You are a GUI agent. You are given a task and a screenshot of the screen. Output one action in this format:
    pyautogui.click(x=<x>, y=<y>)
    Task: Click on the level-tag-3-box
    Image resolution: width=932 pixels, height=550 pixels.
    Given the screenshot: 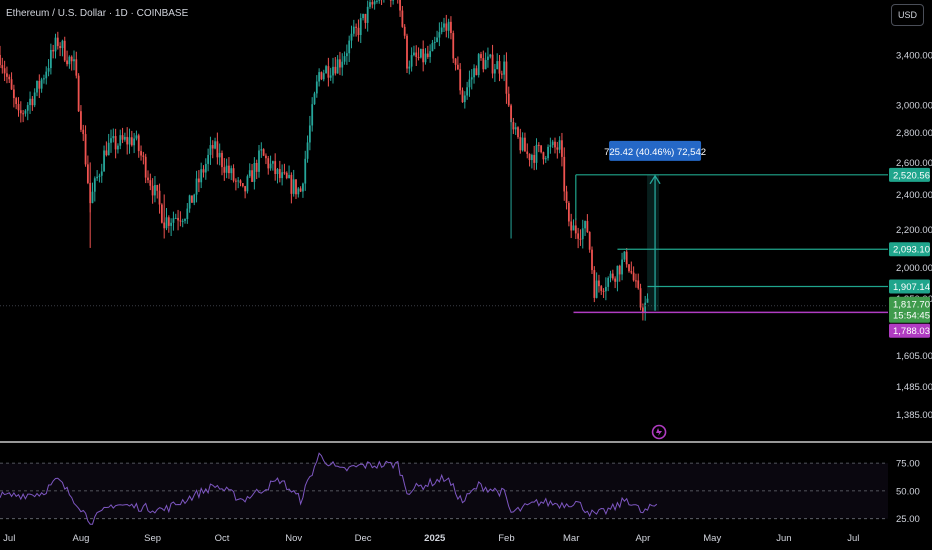 What is the action you would take?
    pyautogui.click(x=909, y=286)
    